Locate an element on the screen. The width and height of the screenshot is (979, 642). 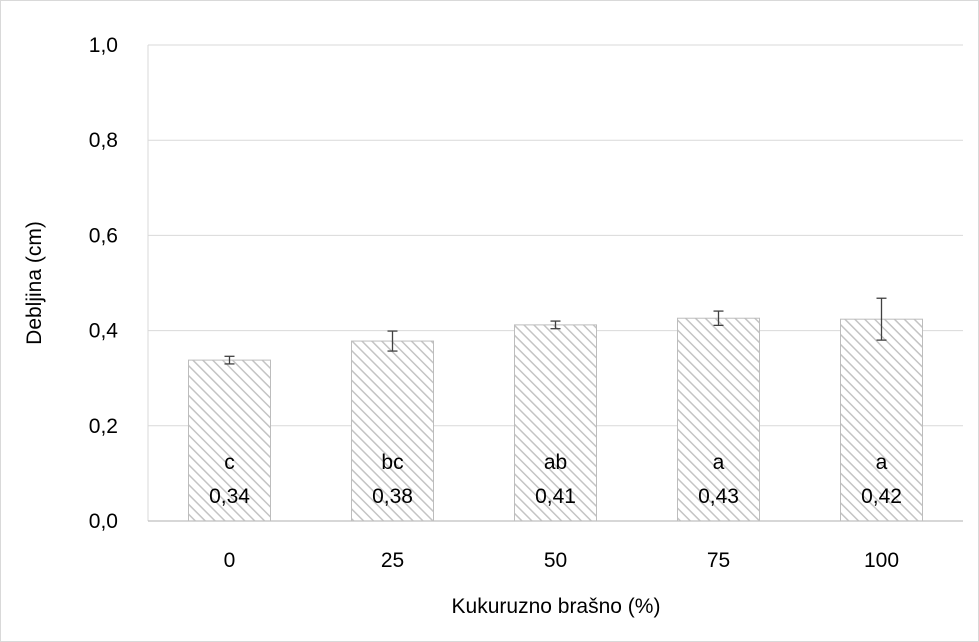
x-tick-label: 75 is located at coordinates (718, 560).